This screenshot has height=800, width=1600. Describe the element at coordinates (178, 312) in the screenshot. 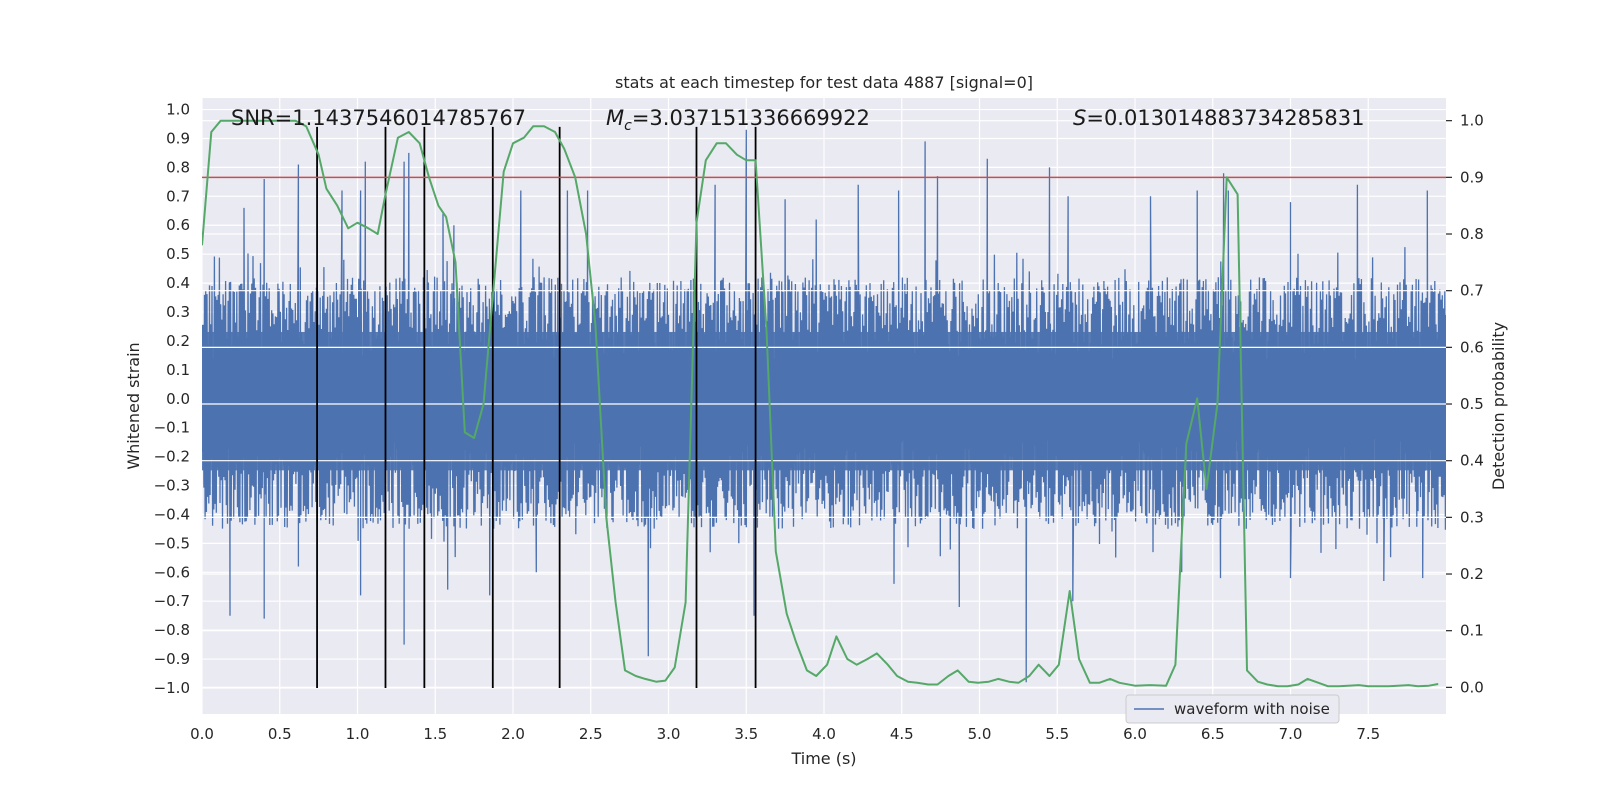

I see `y-tick-label: 0.3` at that location.